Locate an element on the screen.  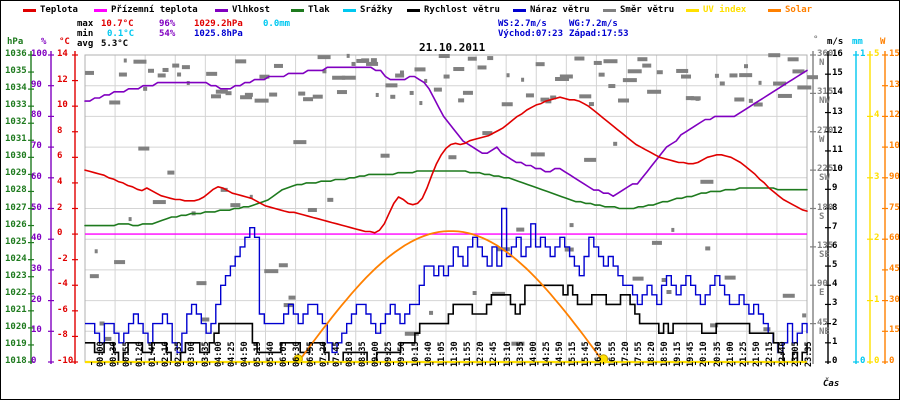
tick-uv-4: 1 is located at coordinates (877, 299).